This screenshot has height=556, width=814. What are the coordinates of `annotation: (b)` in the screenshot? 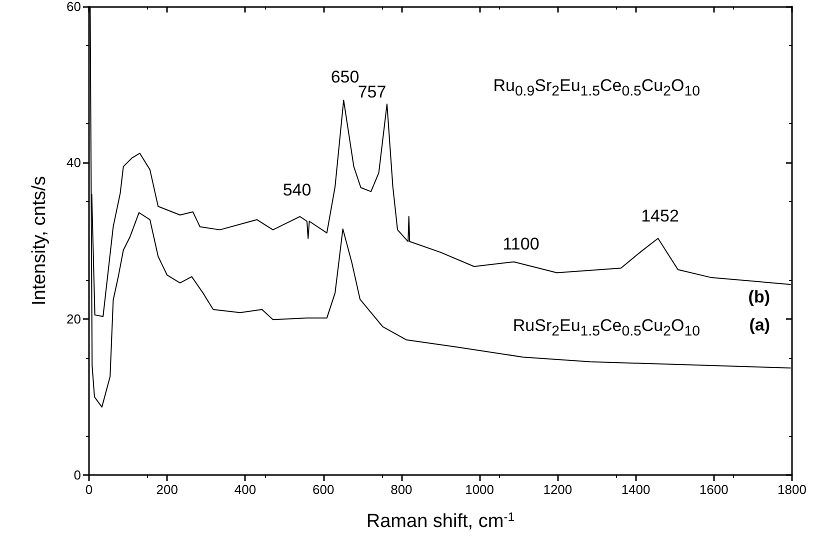 It's located at (759, 297).